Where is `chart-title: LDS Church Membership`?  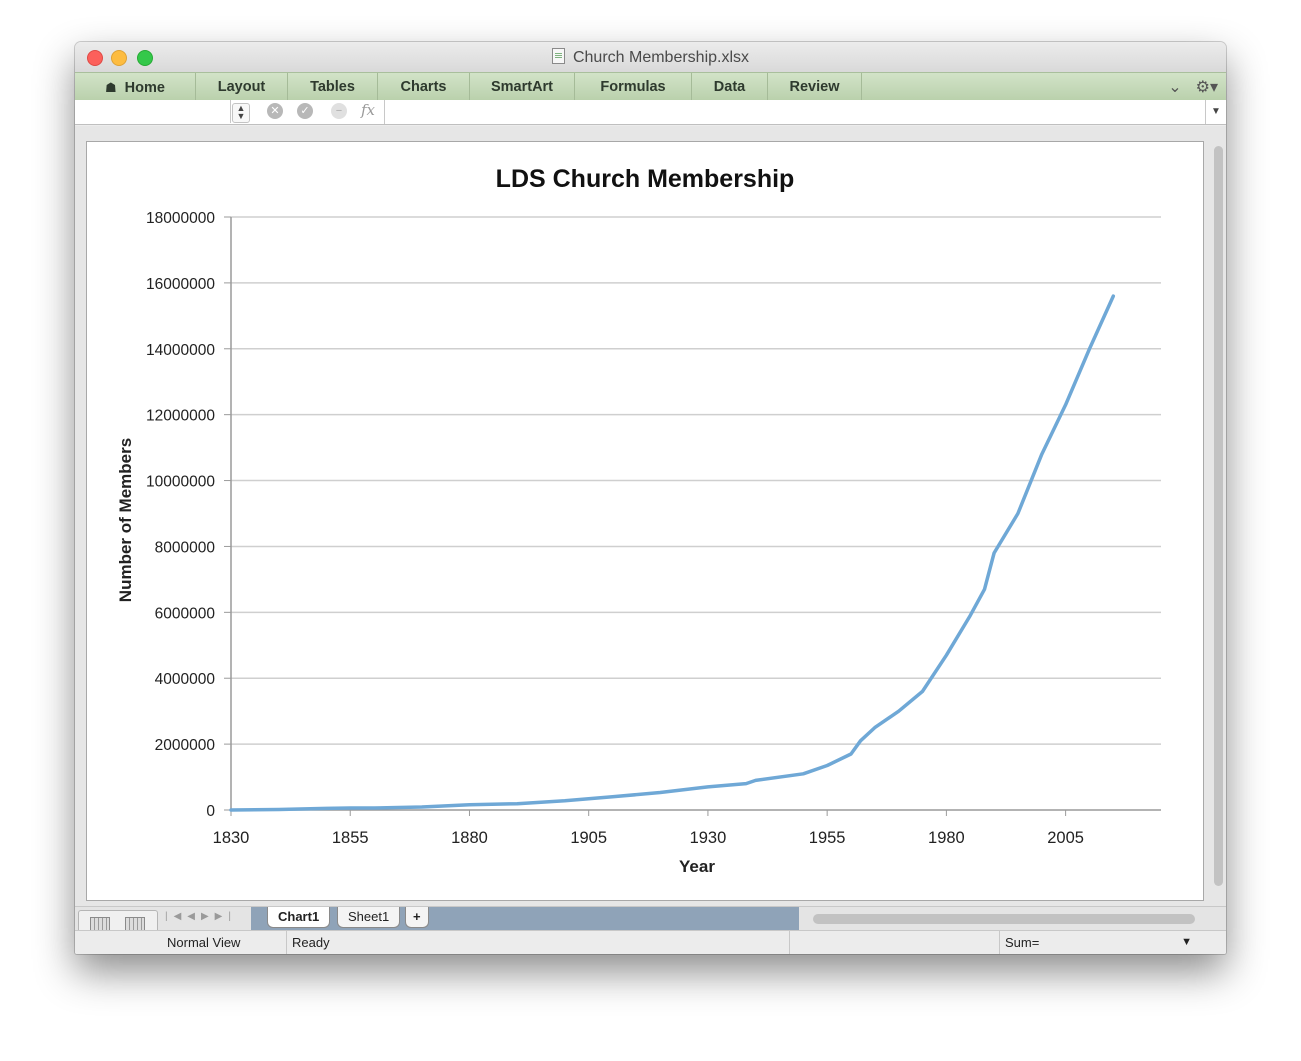
chart-title: LDS Church Membership is located at coordinates (645, 179).